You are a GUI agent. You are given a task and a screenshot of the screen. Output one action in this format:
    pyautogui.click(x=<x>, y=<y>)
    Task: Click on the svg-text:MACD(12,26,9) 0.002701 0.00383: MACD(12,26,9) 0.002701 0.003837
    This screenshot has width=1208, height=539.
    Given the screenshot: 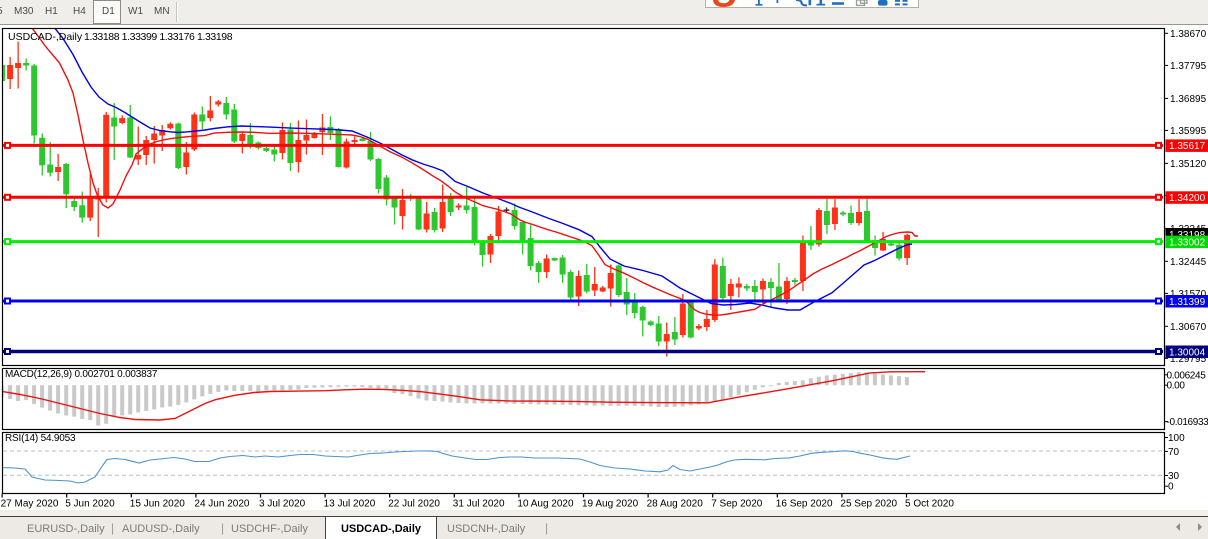 What is the action you would take?
    pyautogui.click(x=81, y=374)
    